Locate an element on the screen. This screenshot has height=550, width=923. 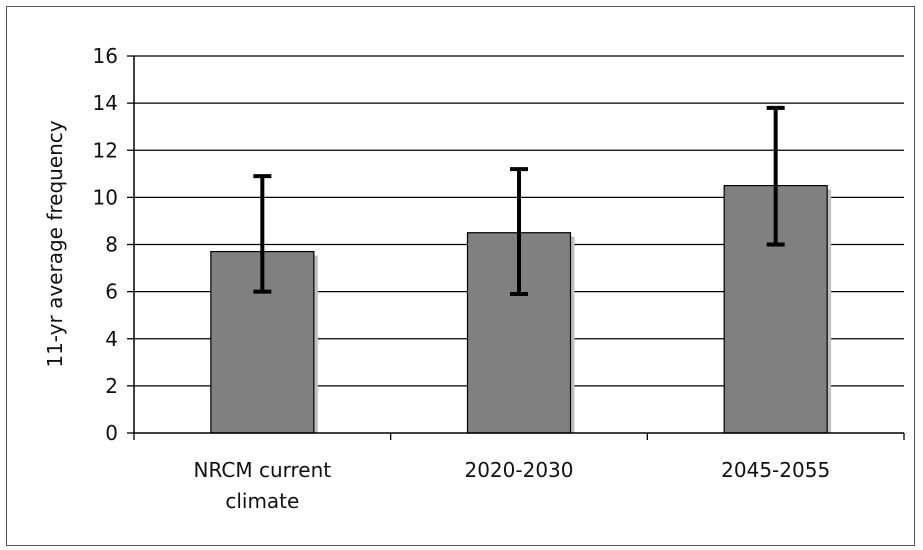
y-tick-label: 10 is located at coordinates (105, 197).